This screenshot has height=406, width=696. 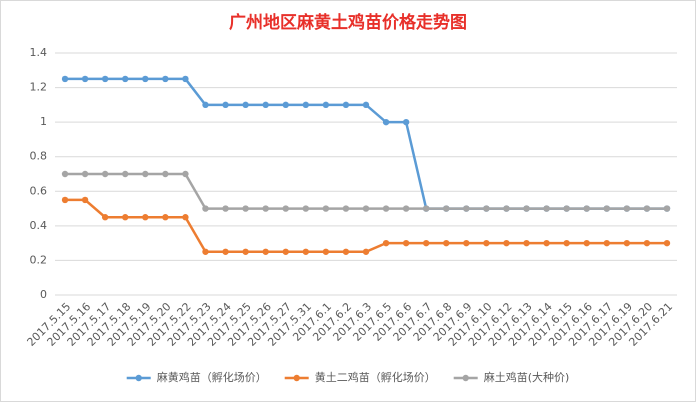 I want to click on y-tick-label: 1, so click(x=43, y=121).